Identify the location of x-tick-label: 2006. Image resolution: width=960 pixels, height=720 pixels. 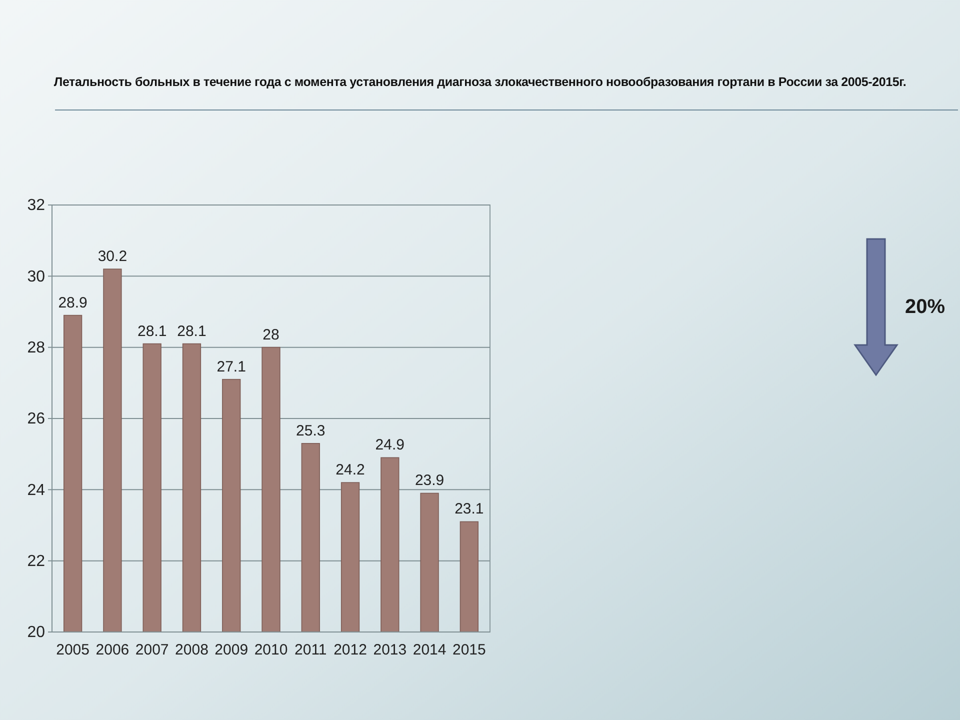
(113, 650).